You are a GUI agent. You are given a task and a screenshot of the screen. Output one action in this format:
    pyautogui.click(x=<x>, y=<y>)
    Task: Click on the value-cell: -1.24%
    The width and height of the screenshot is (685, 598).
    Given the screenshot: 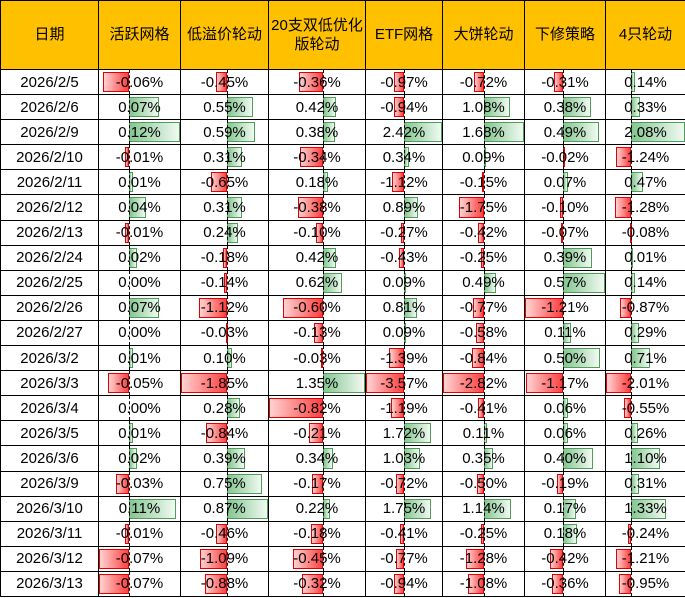 What is the action you would take?
    pyautogui.click(x=645, y=157)
    